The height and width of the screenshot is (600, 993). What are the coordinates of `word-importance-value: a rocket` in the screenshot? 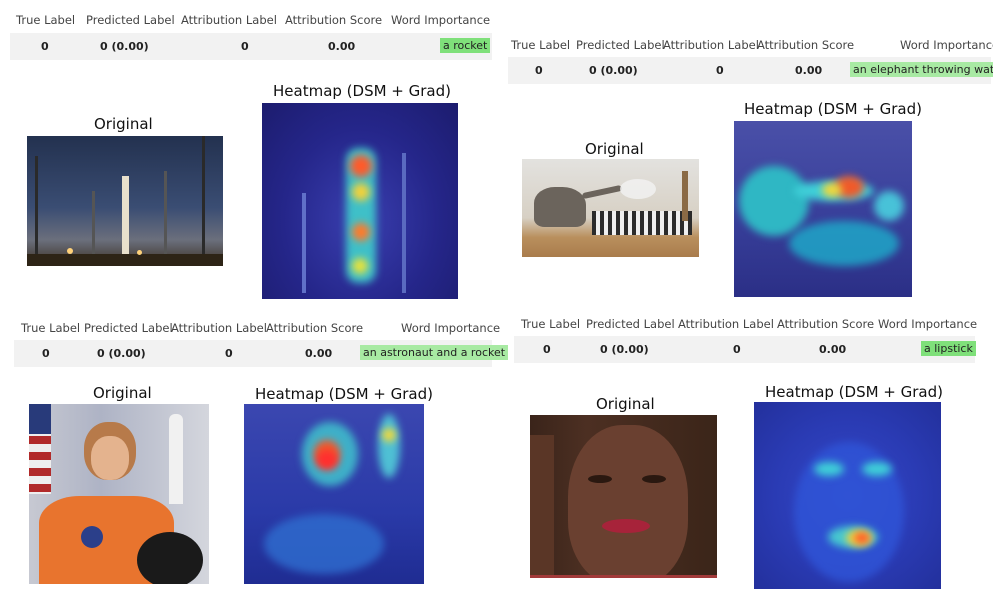 It's located at (465, 45).